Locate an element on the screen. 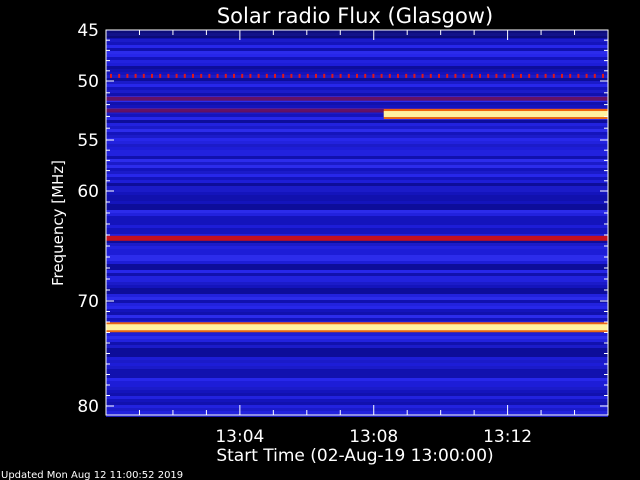 The image size is (640, 480). band-dark-red is located at coordinates (357, 110).